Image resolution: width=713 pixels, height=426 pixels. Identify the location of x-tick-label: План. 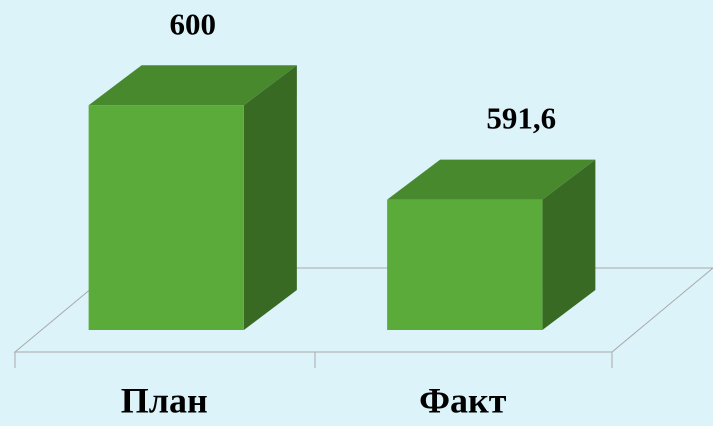
(164, 400).